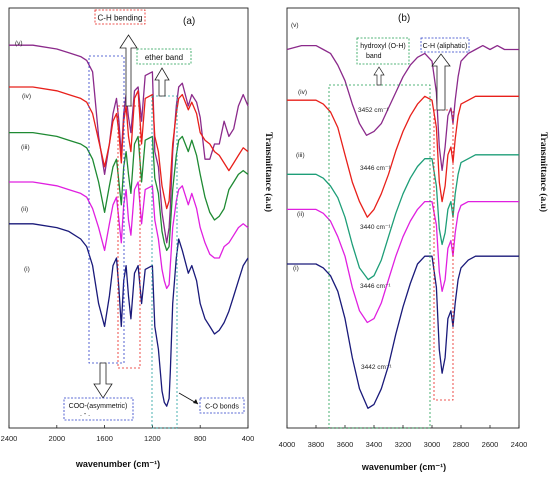 Image resolution: width=550 pixels, height=478 pixels. Describe the element at coordinates (27, 269) in the screenshot. I see `curve-label-a-i: (i)` at that location.